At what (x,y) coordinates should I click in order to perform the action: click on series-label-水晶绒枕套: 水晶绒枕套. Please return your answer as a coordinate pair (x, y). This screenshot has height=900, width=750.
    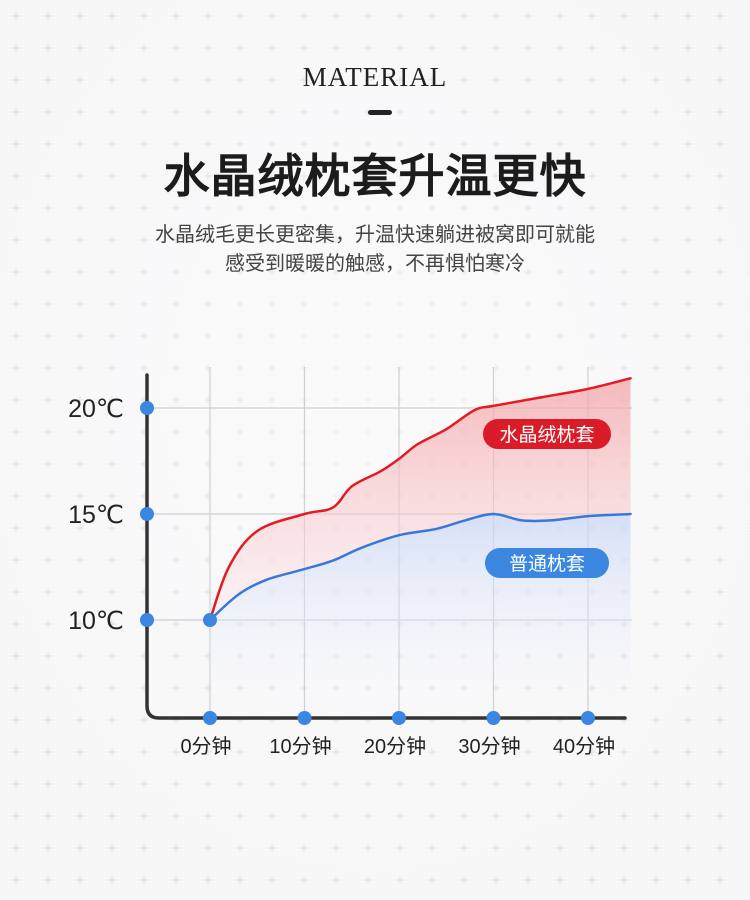
    Looking at the image, I should click on (546, 435).